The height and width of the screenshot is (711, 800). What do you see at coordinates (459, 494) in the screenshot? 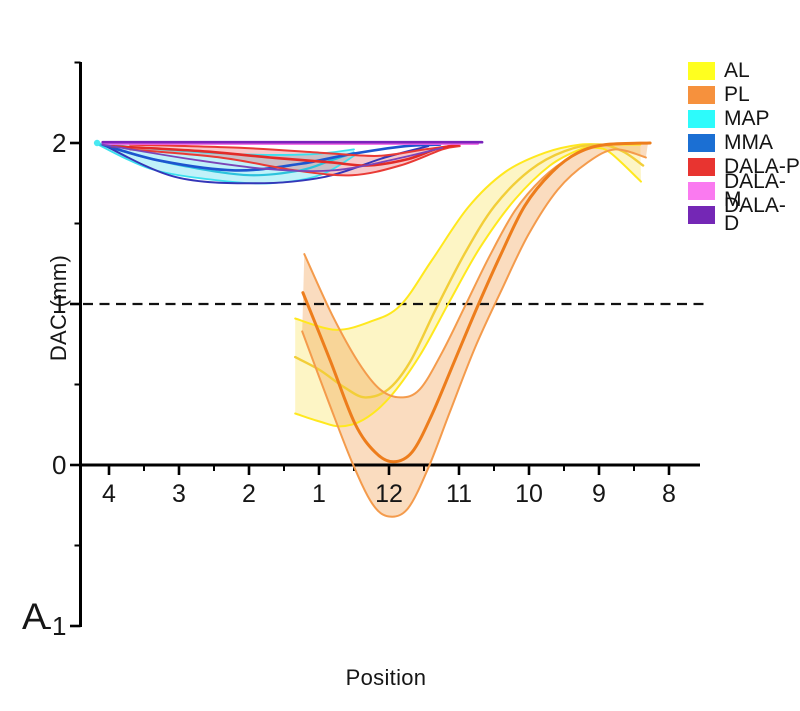
I see `x-tick-label: 11` at bounding box center [459, 494].